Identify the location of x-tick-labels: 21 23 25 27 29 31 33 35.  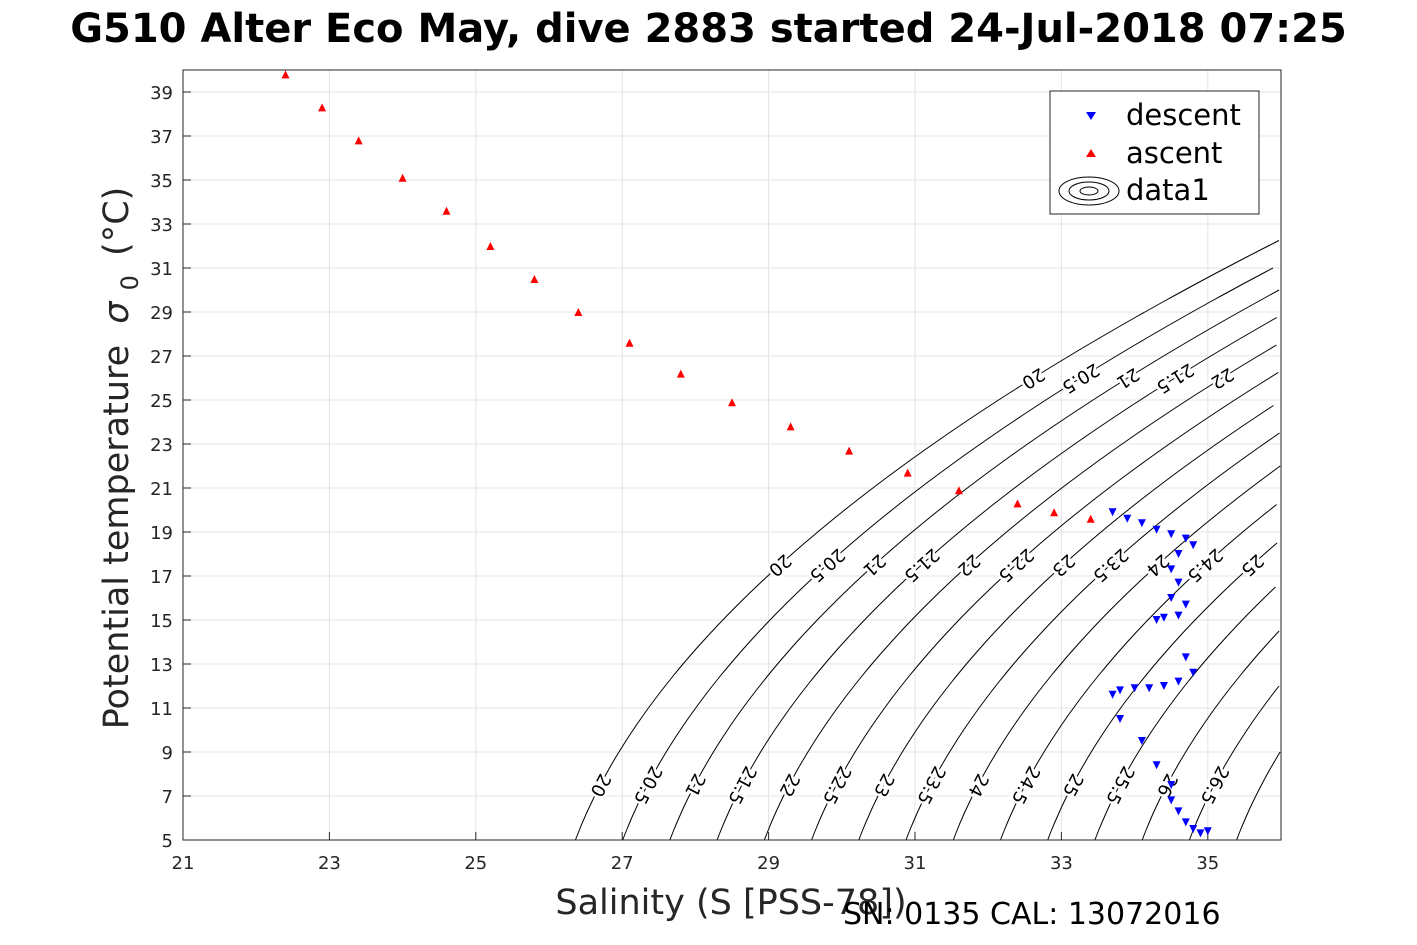
(696, 863).